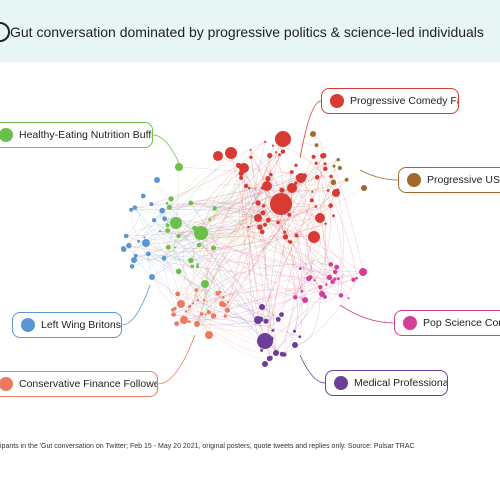  I want to click on label-conservative-finance-followers: Conservative Finance Followers, so click(79, 384).